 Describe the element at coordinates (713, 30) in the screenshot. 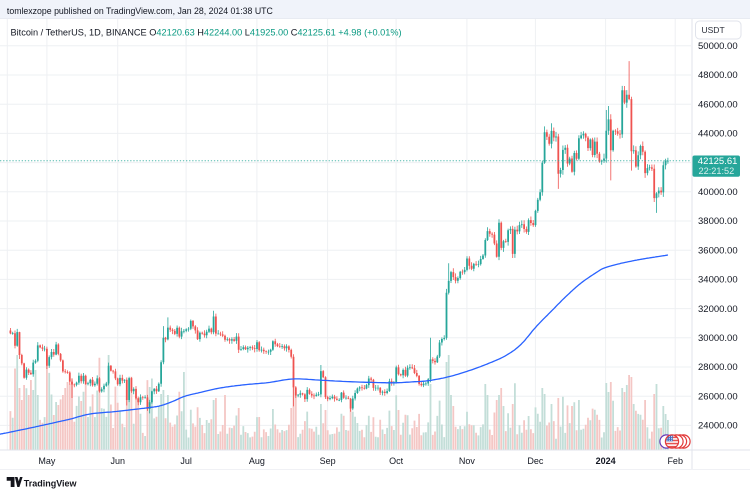

I see `svg-text: USDT` at that location.